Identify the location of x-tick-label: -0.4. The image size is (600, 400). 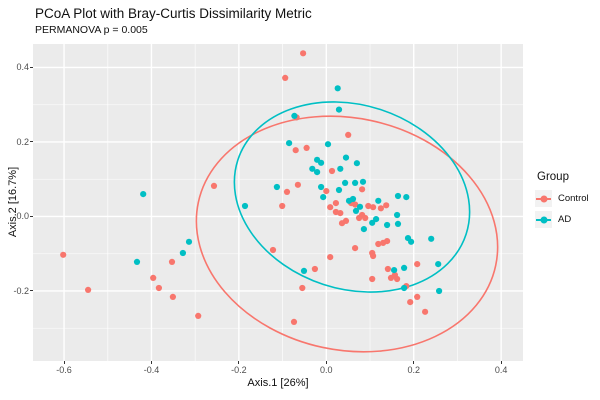
(151, 370).